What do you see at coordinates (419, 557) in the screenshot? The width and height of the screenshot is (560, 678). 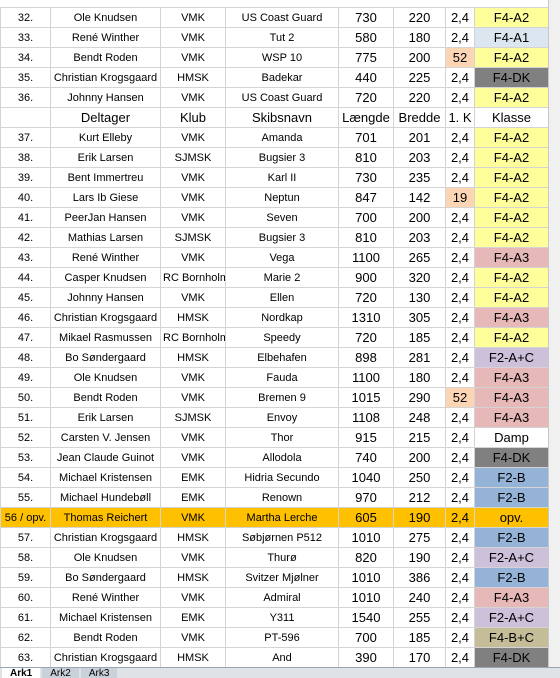 I see `cell: 190` at bounding box center [419, 557].